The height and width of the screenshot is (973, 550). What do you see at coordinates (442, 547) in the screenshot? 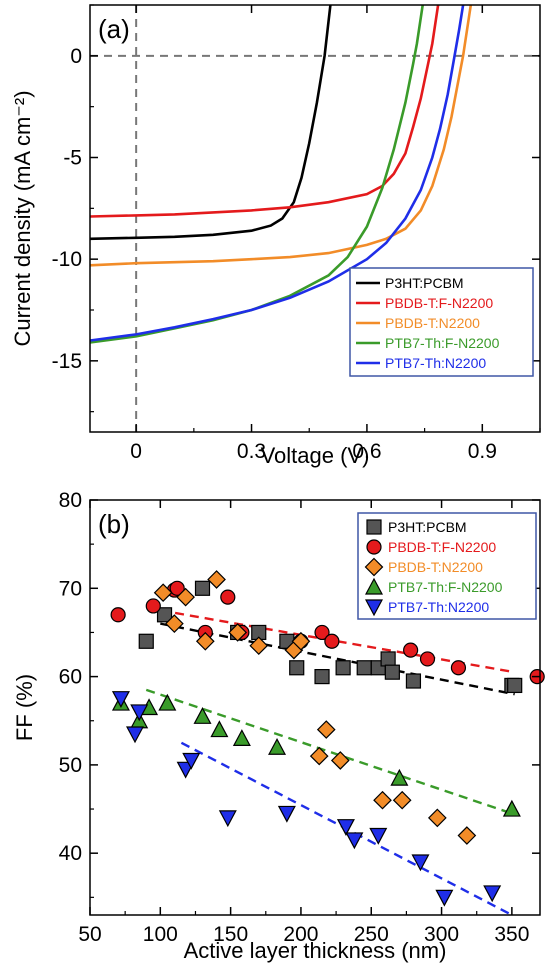
I see `legend-label-b-1: PBDB-T:F-N2200` at bounding box center [442, 547].